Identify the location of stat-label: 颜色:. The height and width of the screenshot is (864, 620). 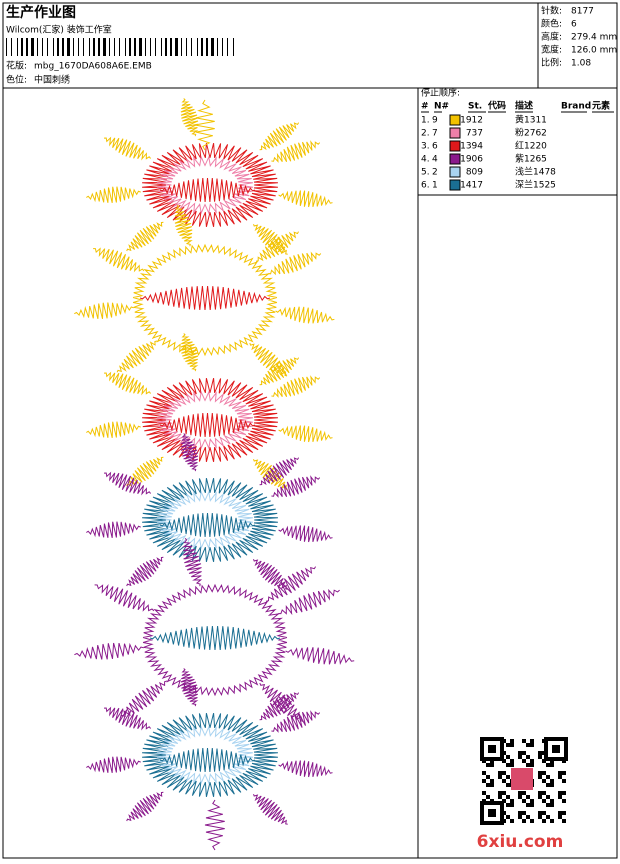
(551, 24).